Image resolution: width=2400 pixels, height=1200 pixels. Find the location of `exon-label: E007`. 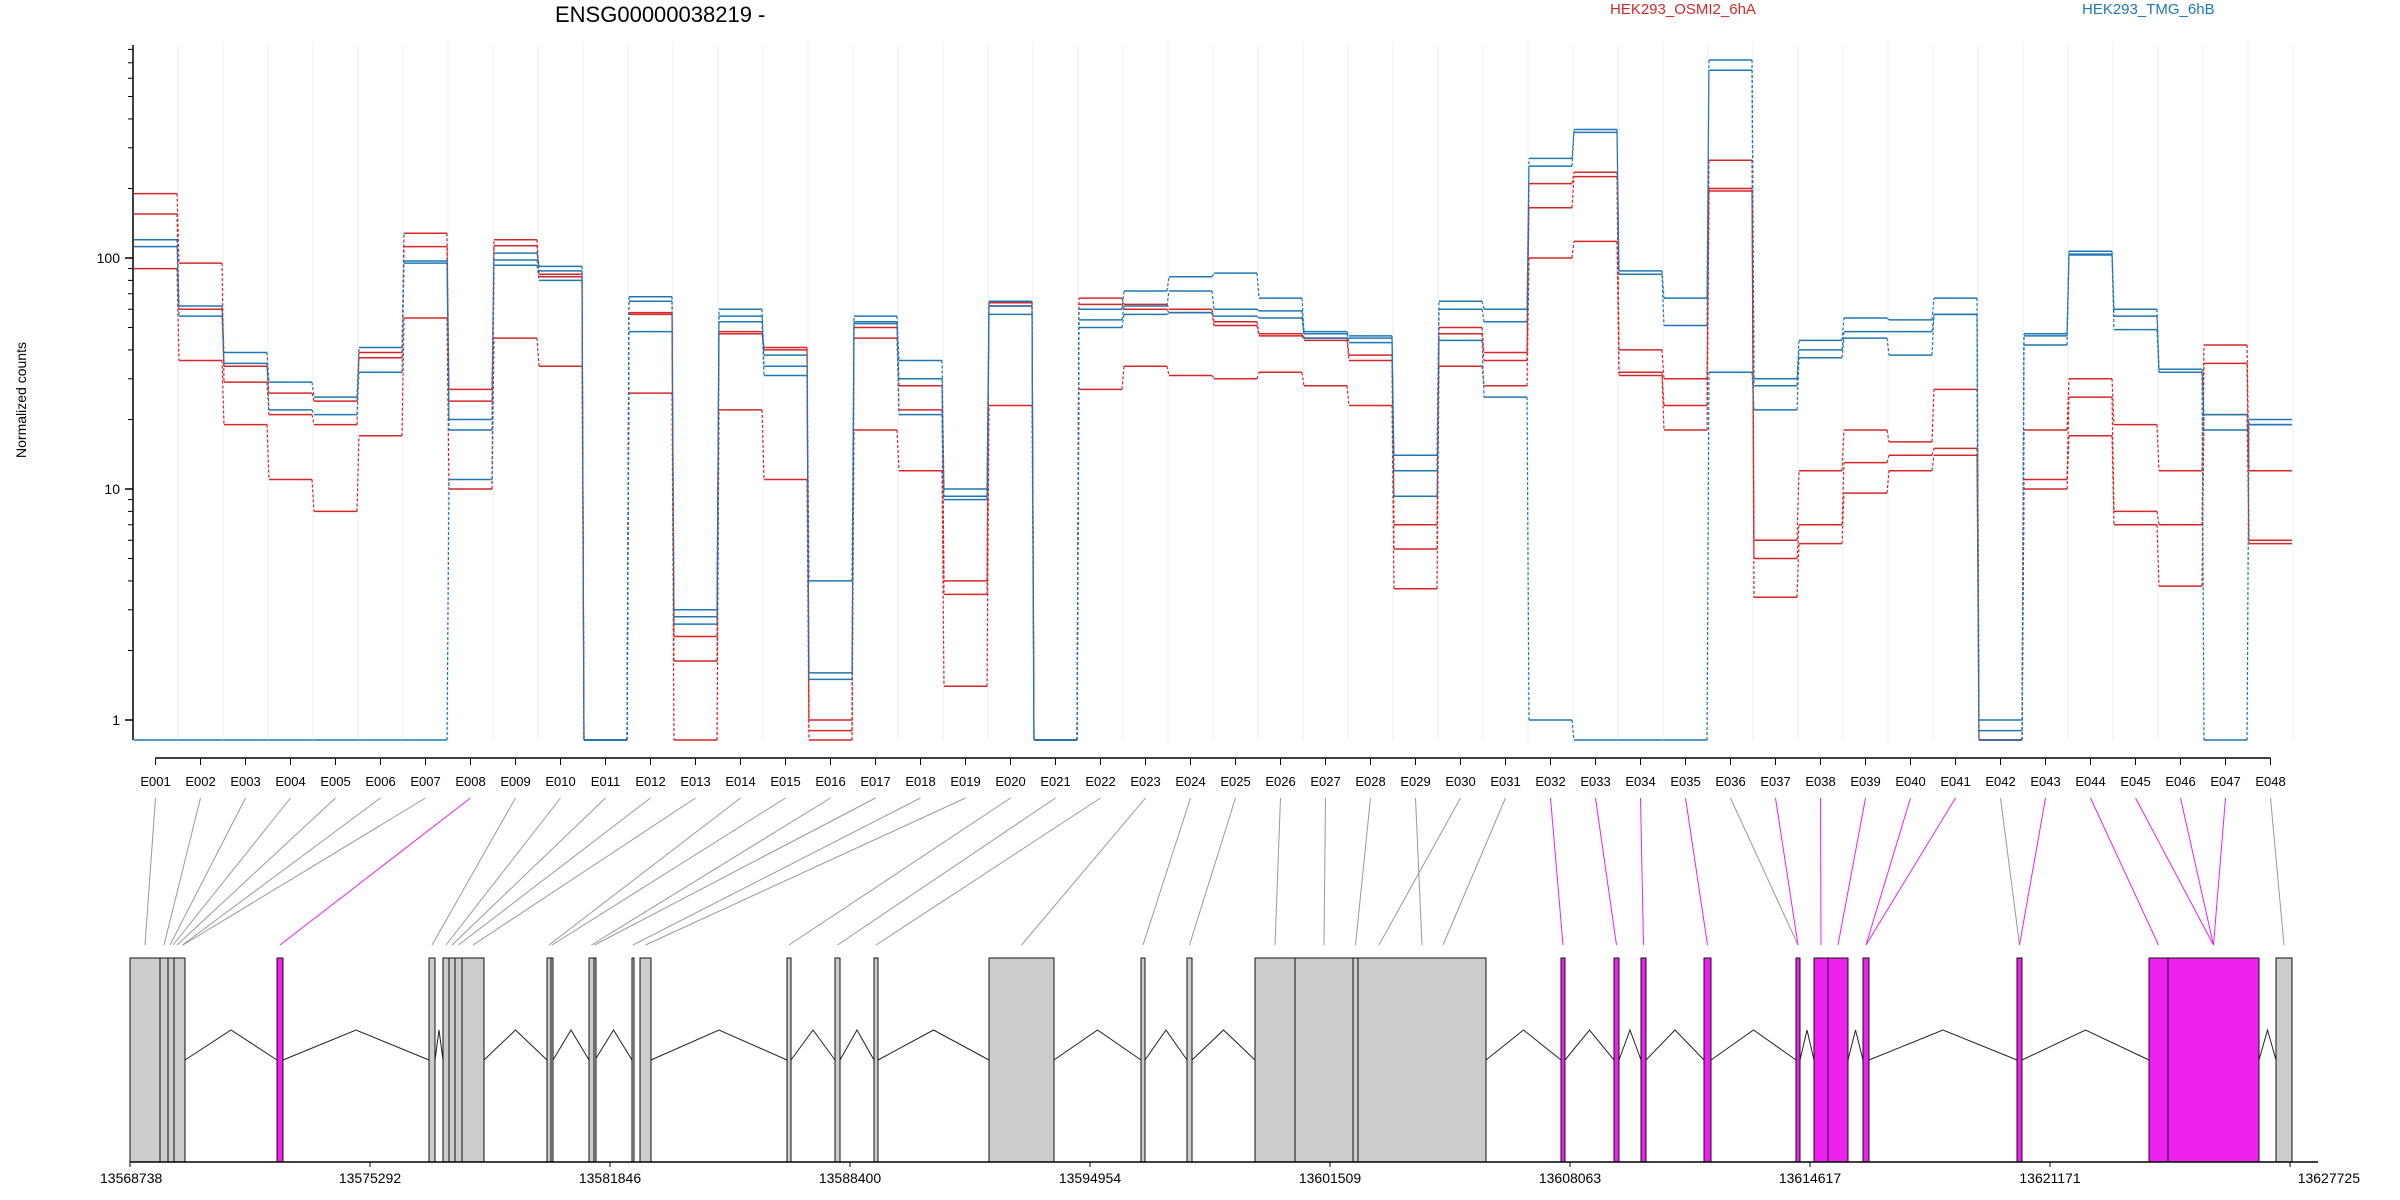

exon-label: E007 is located at coordinates (425, 781).